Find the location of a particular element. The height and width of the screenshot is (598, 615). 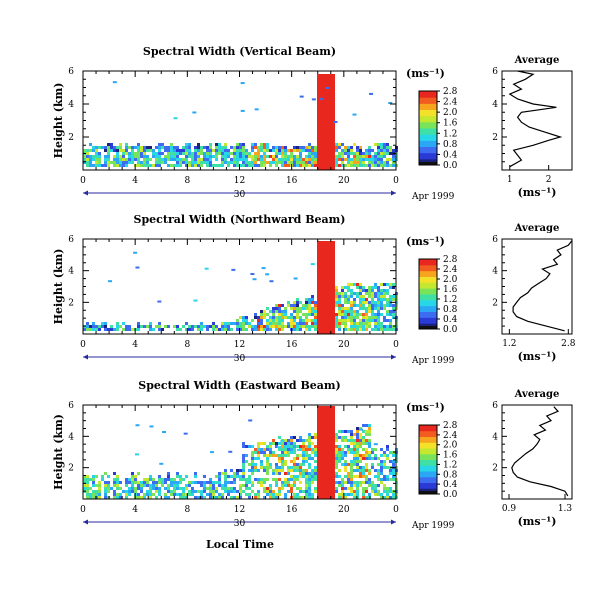

x-tick-label: 8 is located at coordinates (187, 345).